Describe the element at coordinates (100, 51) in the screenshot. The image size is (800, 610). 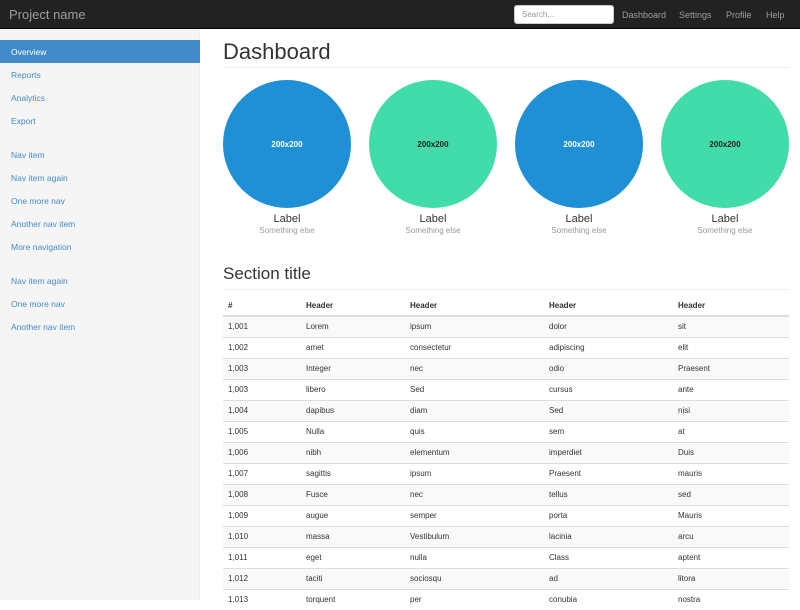
I see `sidebar-item: Overview` at that location.